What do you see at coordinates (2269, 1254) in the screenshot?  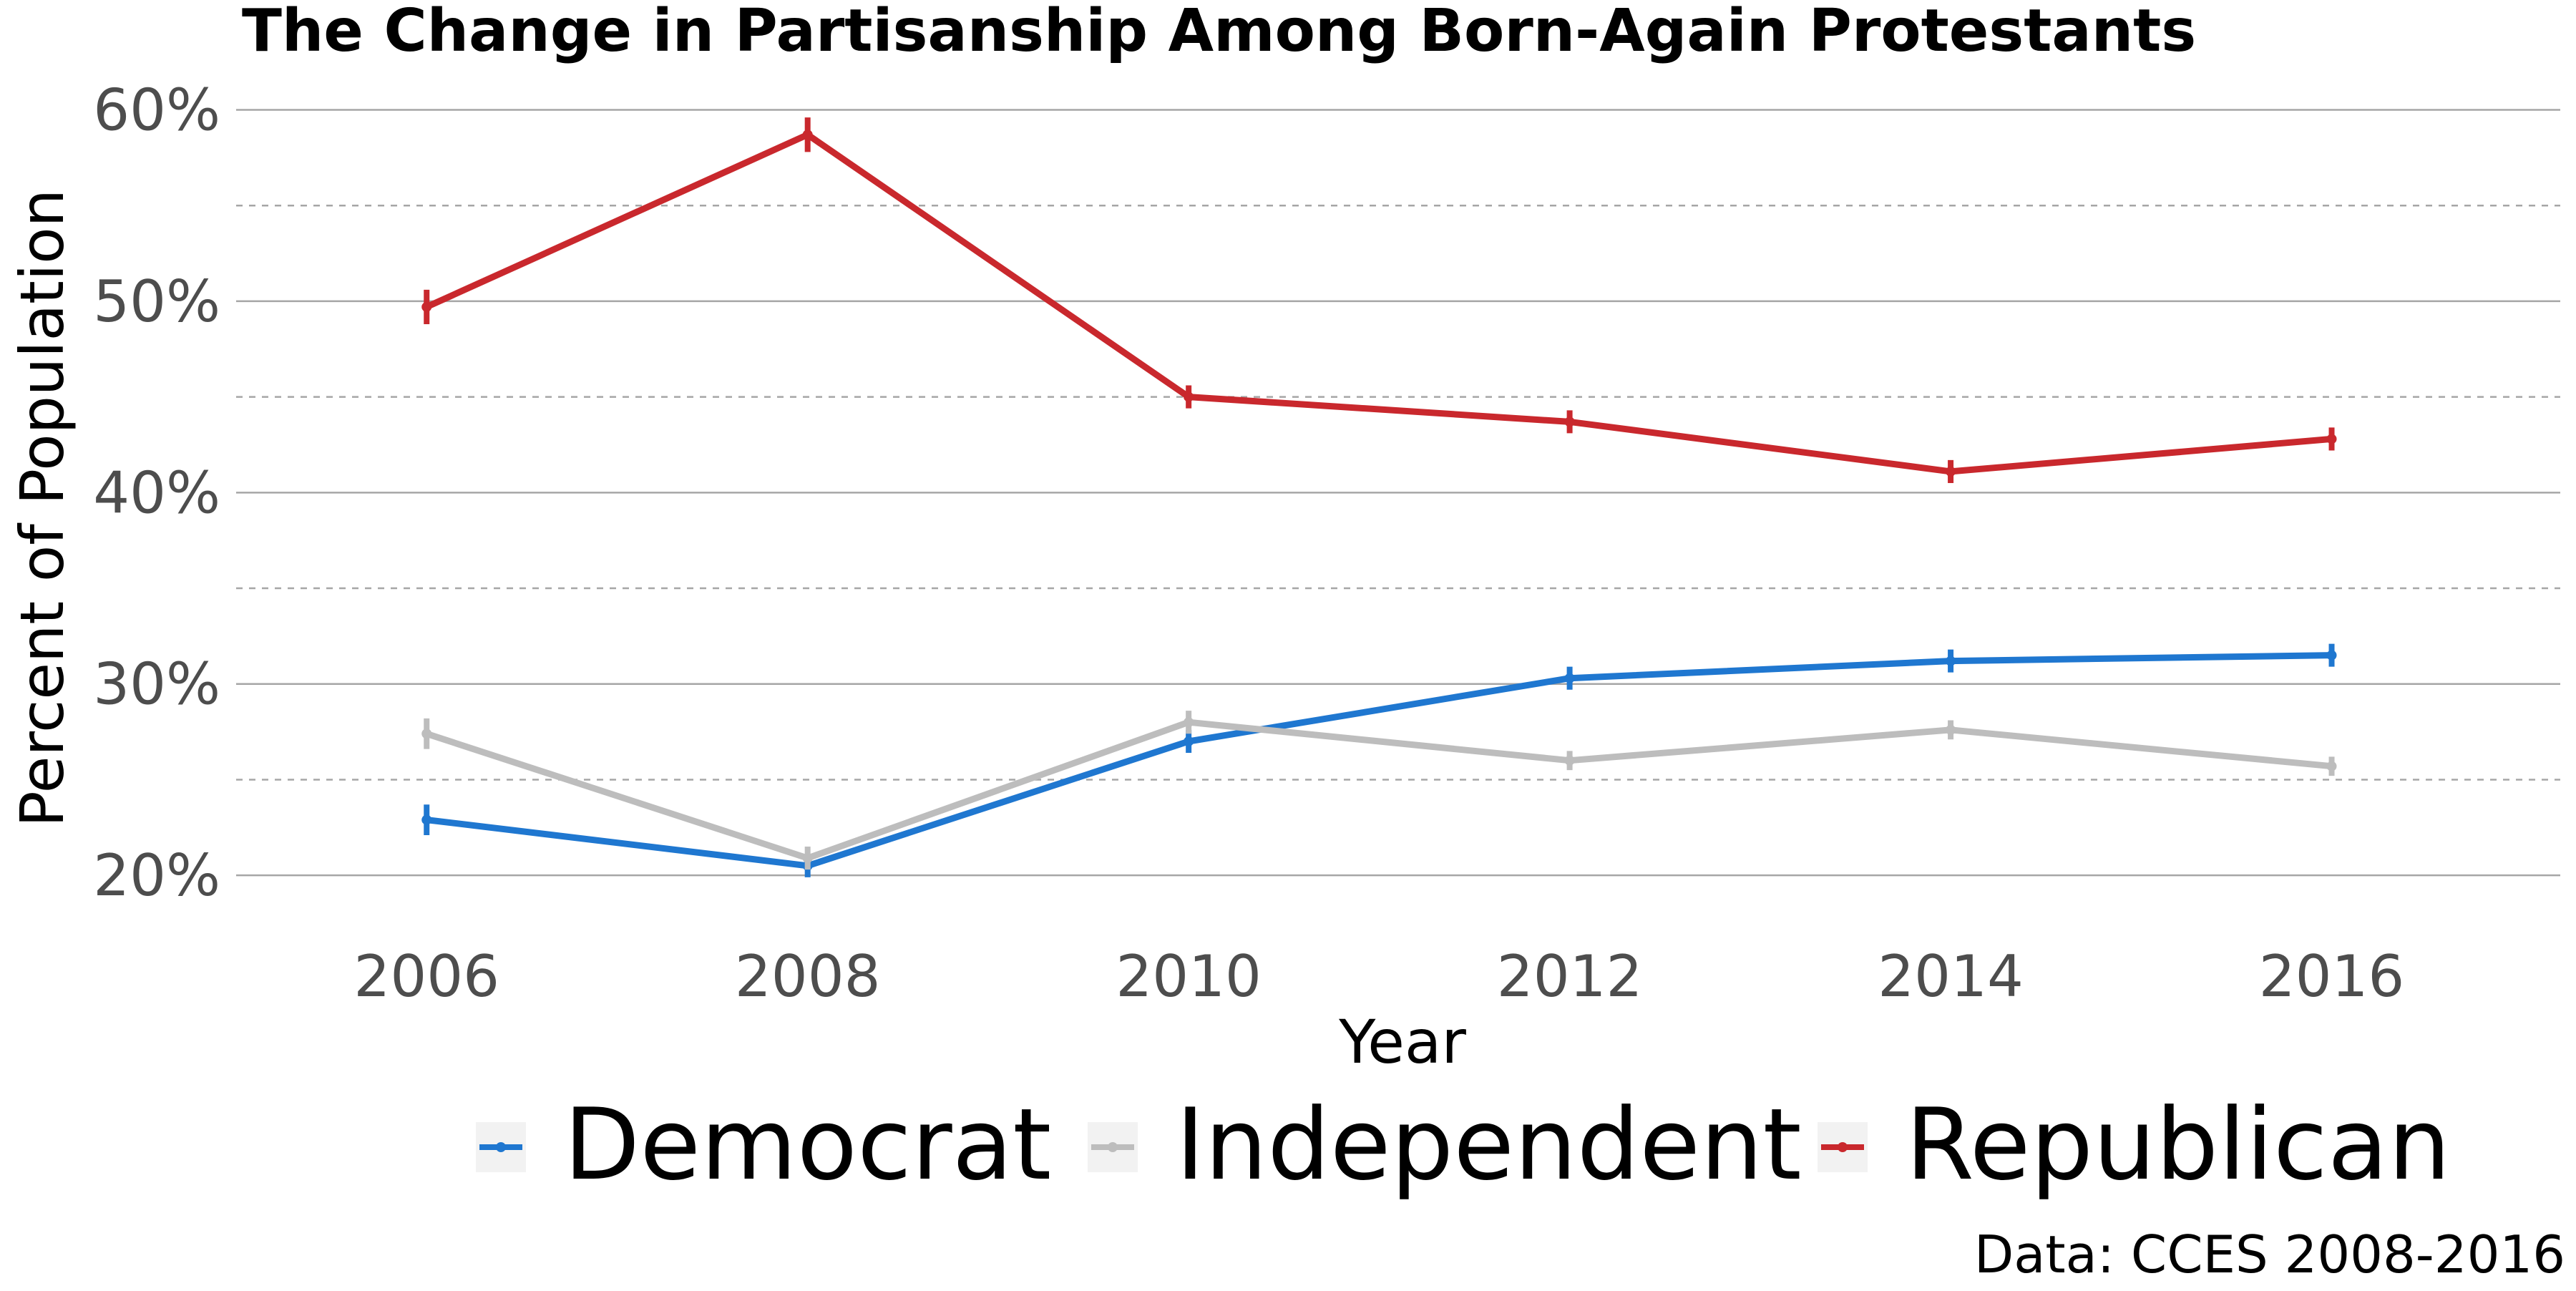 I see `caption: Data: CCES 2008-2016` at bounding box center [2269, 1254].